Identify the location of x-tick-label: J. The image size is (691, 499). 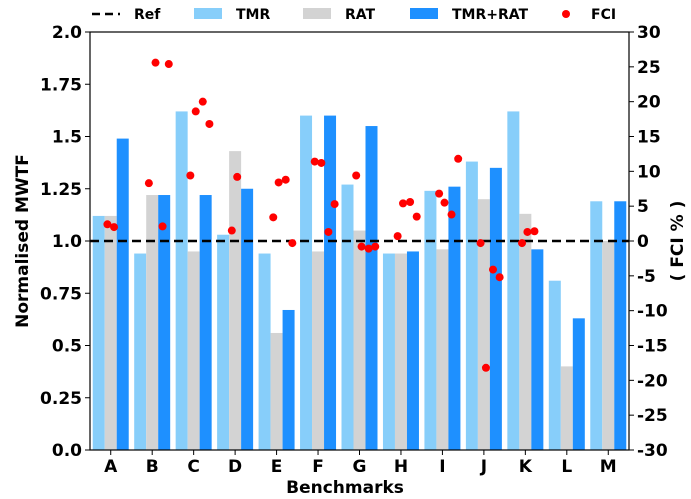
(483, 467).